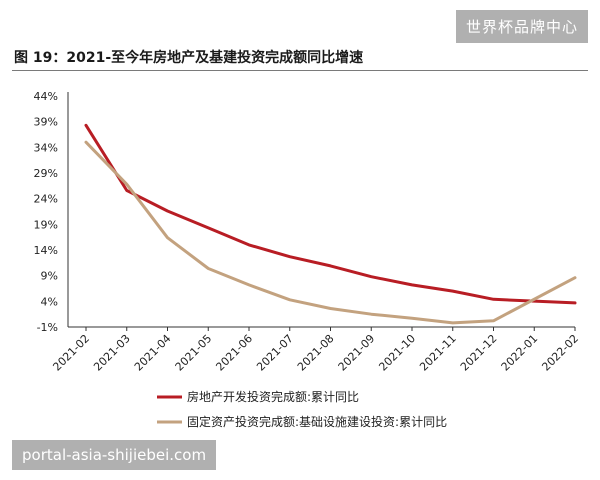  I want to click on x-tick-label: 2021-10, so click(397, 353).